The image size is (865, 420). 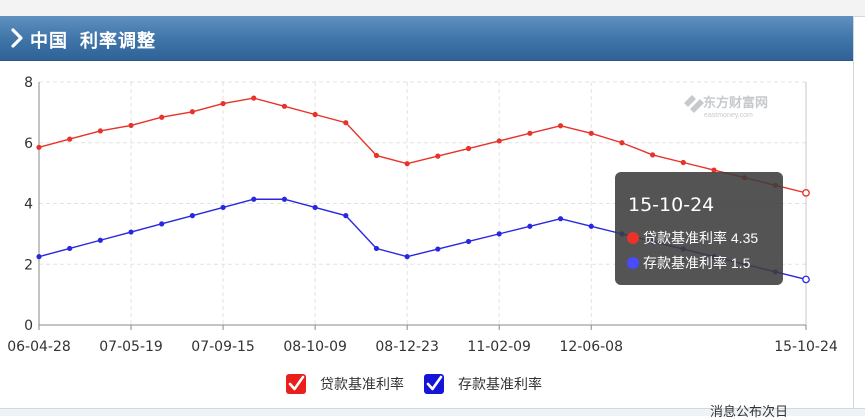 What do you see at coordinates (131, 347) in the screenshot?
I see `x-tick-label: 07-05-19` at bounding box center [131, 347].